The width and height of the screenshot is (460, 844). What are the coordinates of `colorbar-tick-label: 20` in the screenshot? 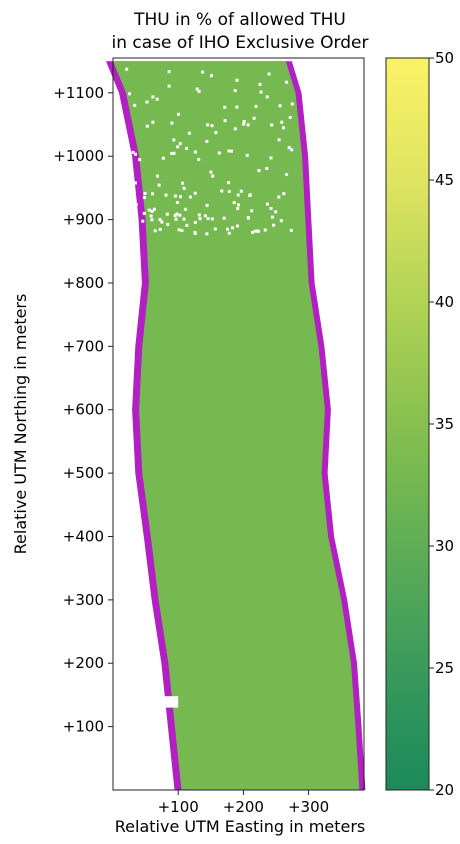 It's located at (444, 790).